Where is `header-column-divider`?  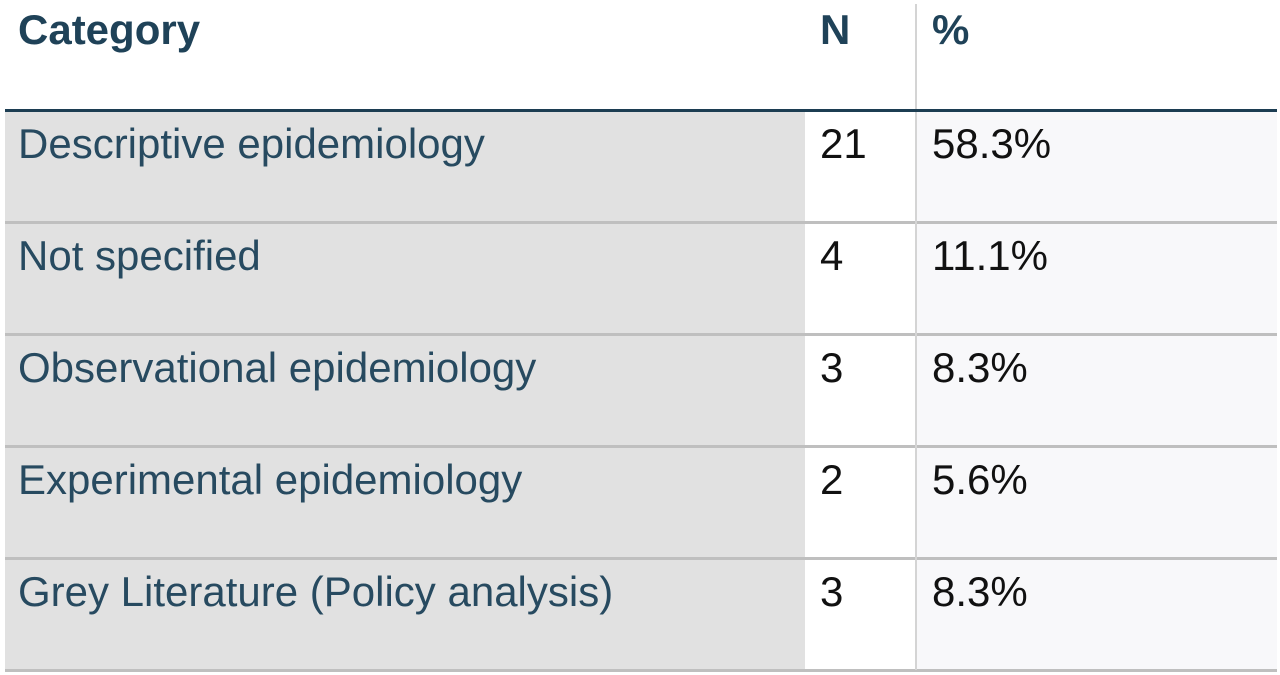
header-column-divider is located at coordinates (916, 57).